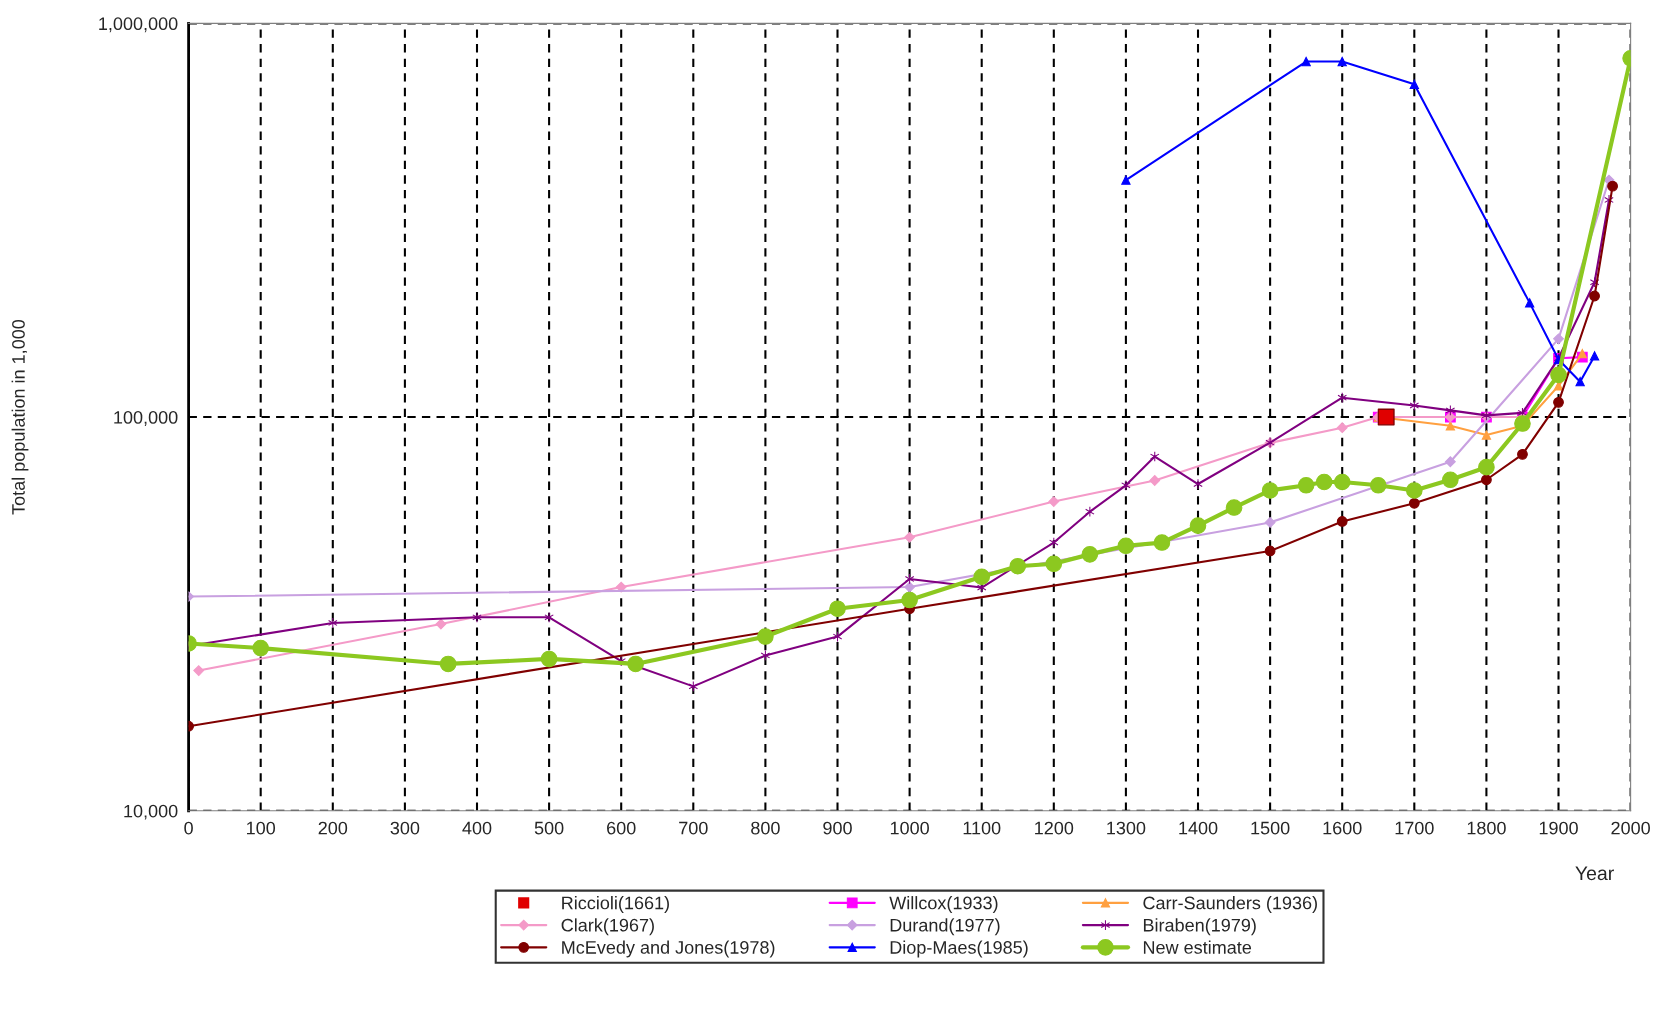  Describe the element at coordinates (1199, 927) in the screenshot. I see `legend-label: Biraben(1979)` at that location.